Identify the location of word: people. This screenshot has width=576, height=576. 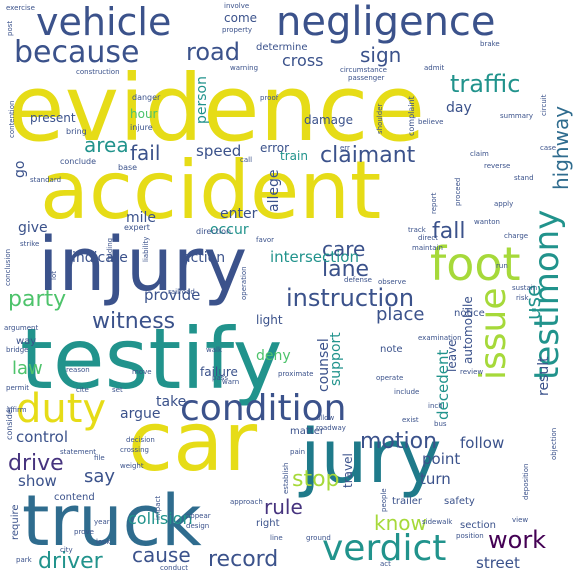
(384, 500).